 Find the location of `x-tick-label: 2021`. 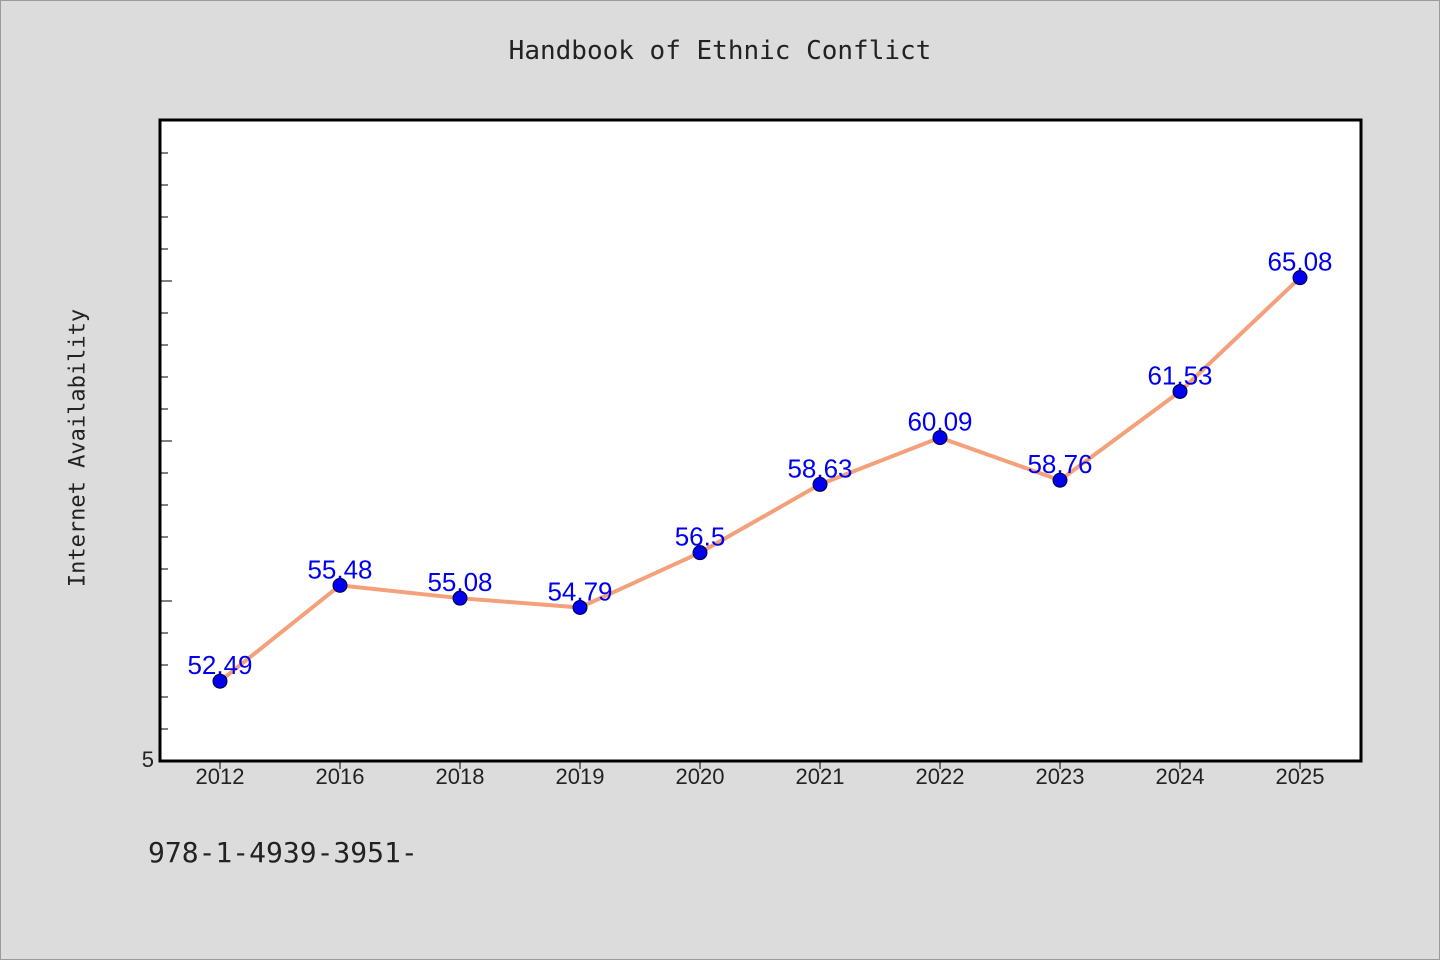

x-tick-label: 2021 is located at coordinates (820, 776).